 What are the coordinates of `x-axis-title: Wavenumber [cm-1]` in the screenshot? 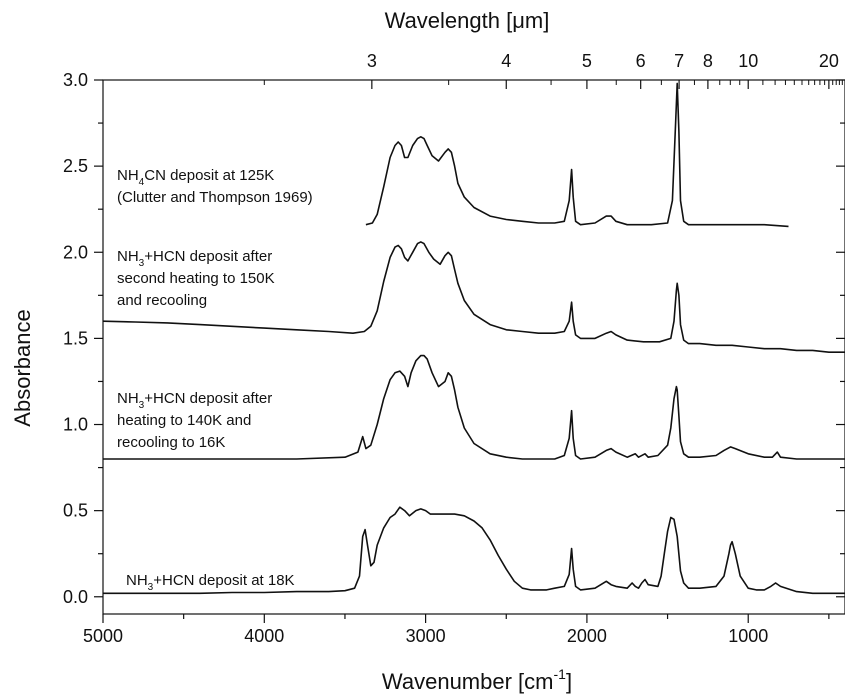 It's located at (477, 680).